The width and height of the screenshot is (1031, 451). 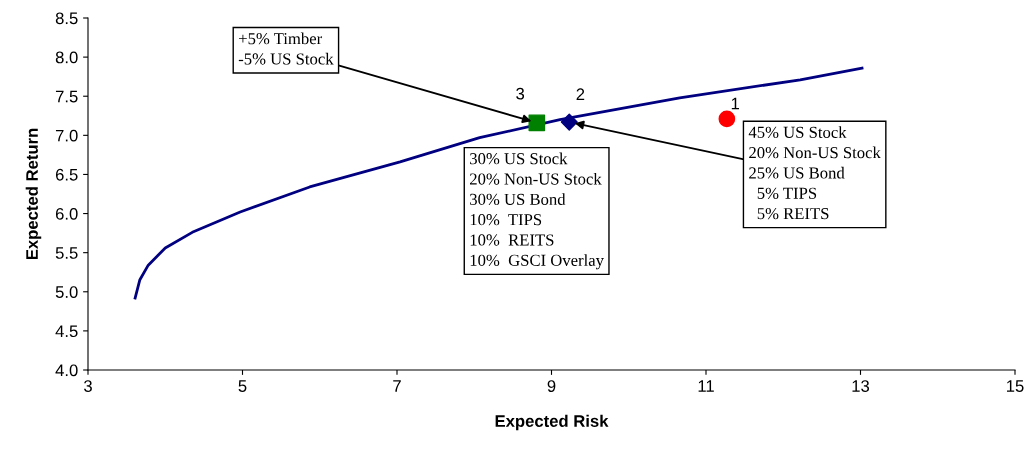 What do you see at coordinates (66, 18) in the screenshot?
I see `y-tick-label: 8.5` at bounding box center [66, 18].